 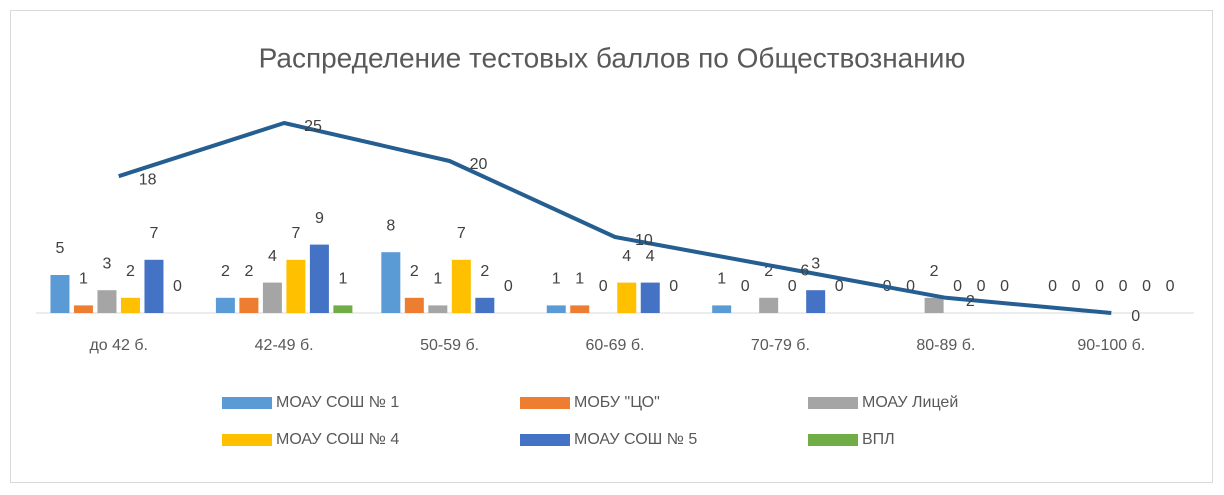 I want to click on data-label: 8, so click(x=390, y=225).